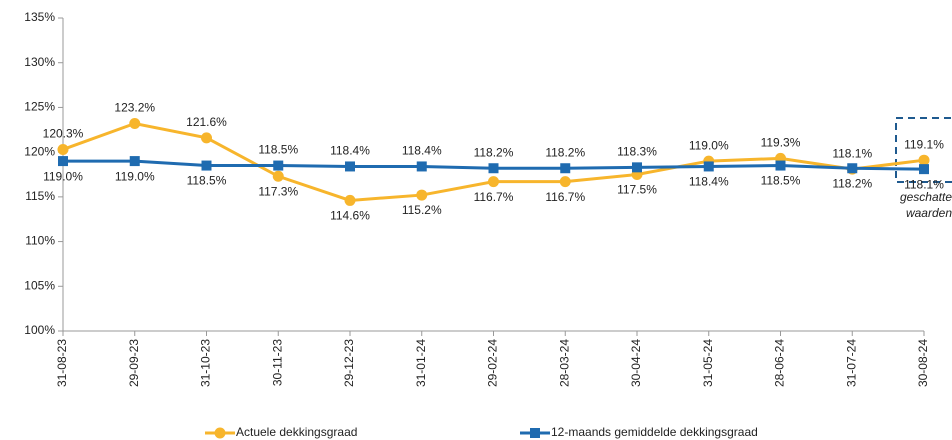 The height and width of the screenshot is (440, 952). Describe the element at coordinates (564, 363) in the screenshot. I see `x-tick-label: 28-03-24` at that location.